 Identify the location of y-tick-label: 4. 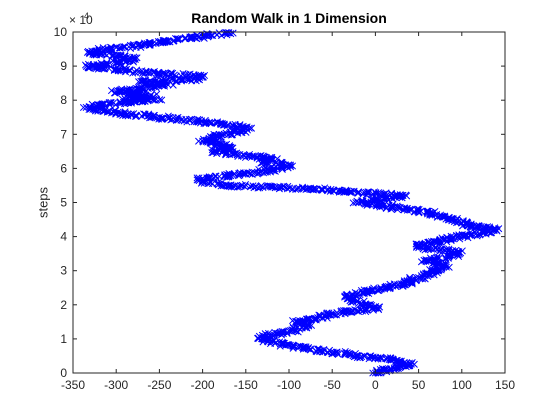
(63, 237).